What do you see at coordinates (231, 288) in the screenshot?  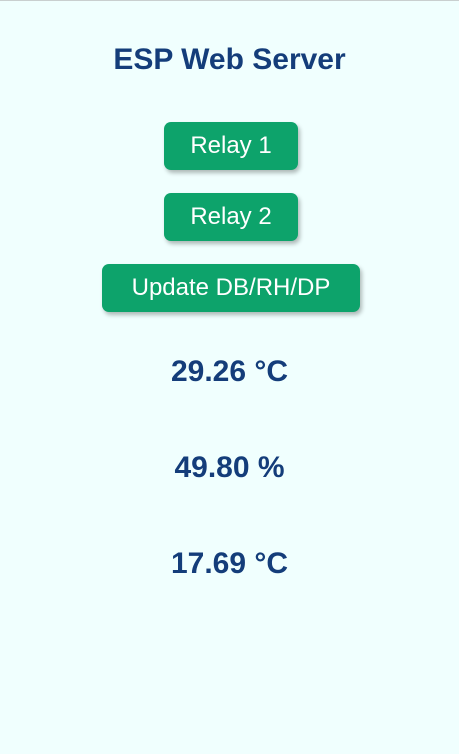 I see `update-readings-button: Update DB/RH/DP` at bounding box center [231, 288].